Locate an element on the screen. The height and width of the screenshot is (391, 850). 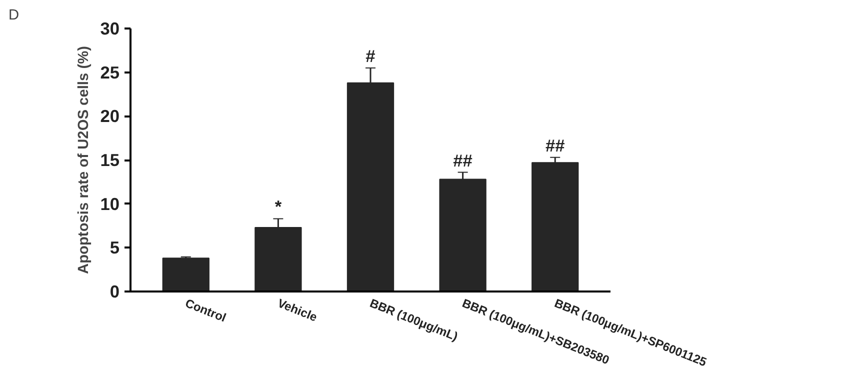
annotation: # is located at coordinates (371, 56).